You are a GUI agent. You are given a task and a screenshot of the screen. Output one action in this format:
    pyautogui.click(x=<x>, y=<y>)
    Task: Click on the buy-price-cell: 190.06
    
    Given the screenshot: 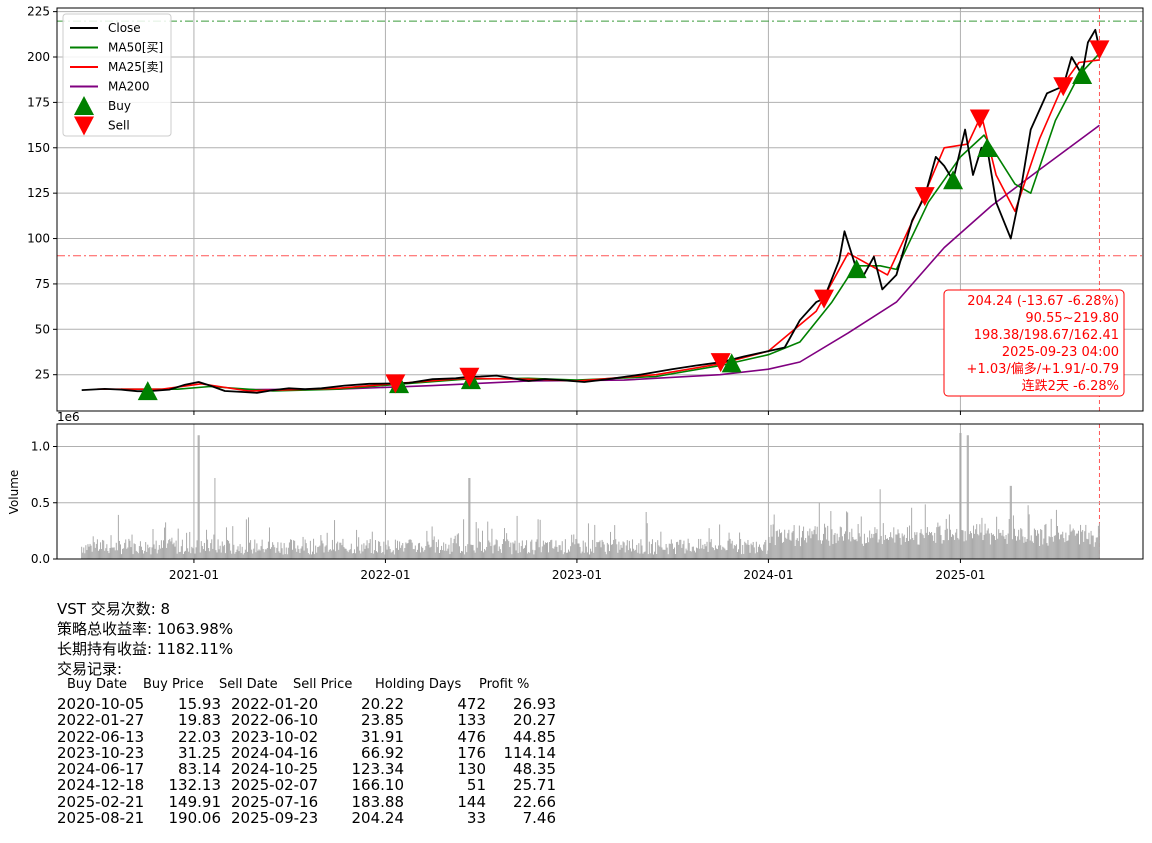 What is the action you would take?
    pyautogui.click(x=195, y=818)
    